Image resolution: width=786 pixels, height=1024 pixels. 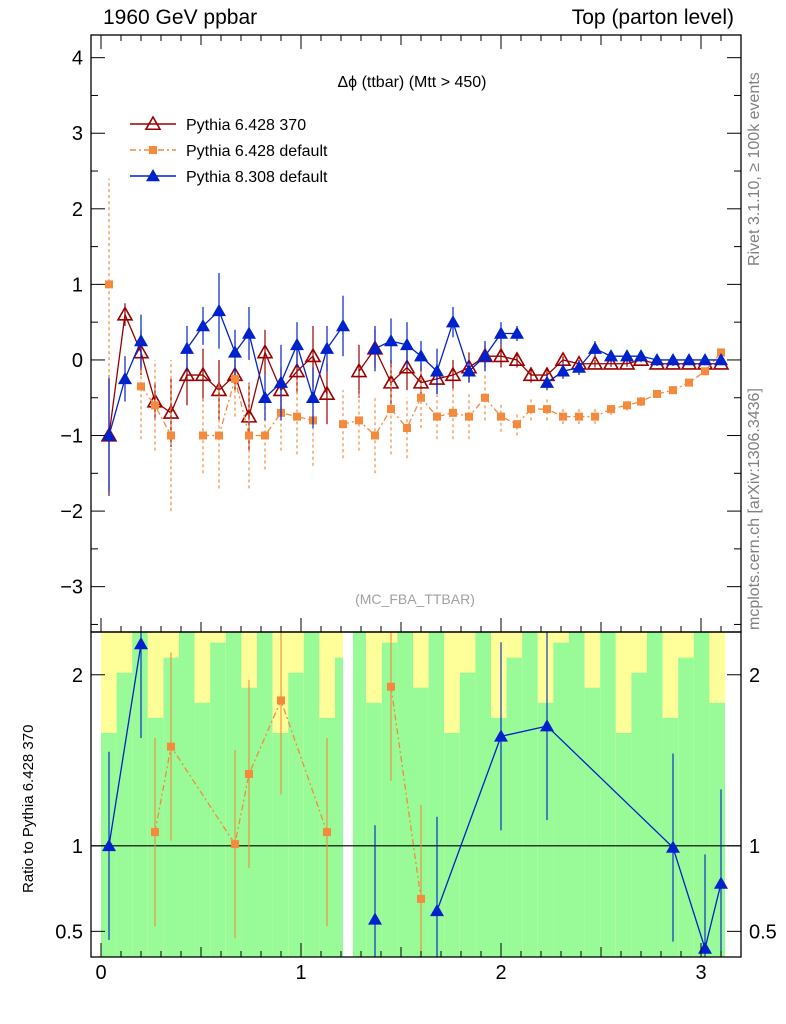 I want to click on x-tick-label: 0, so click(x=100, y=973).